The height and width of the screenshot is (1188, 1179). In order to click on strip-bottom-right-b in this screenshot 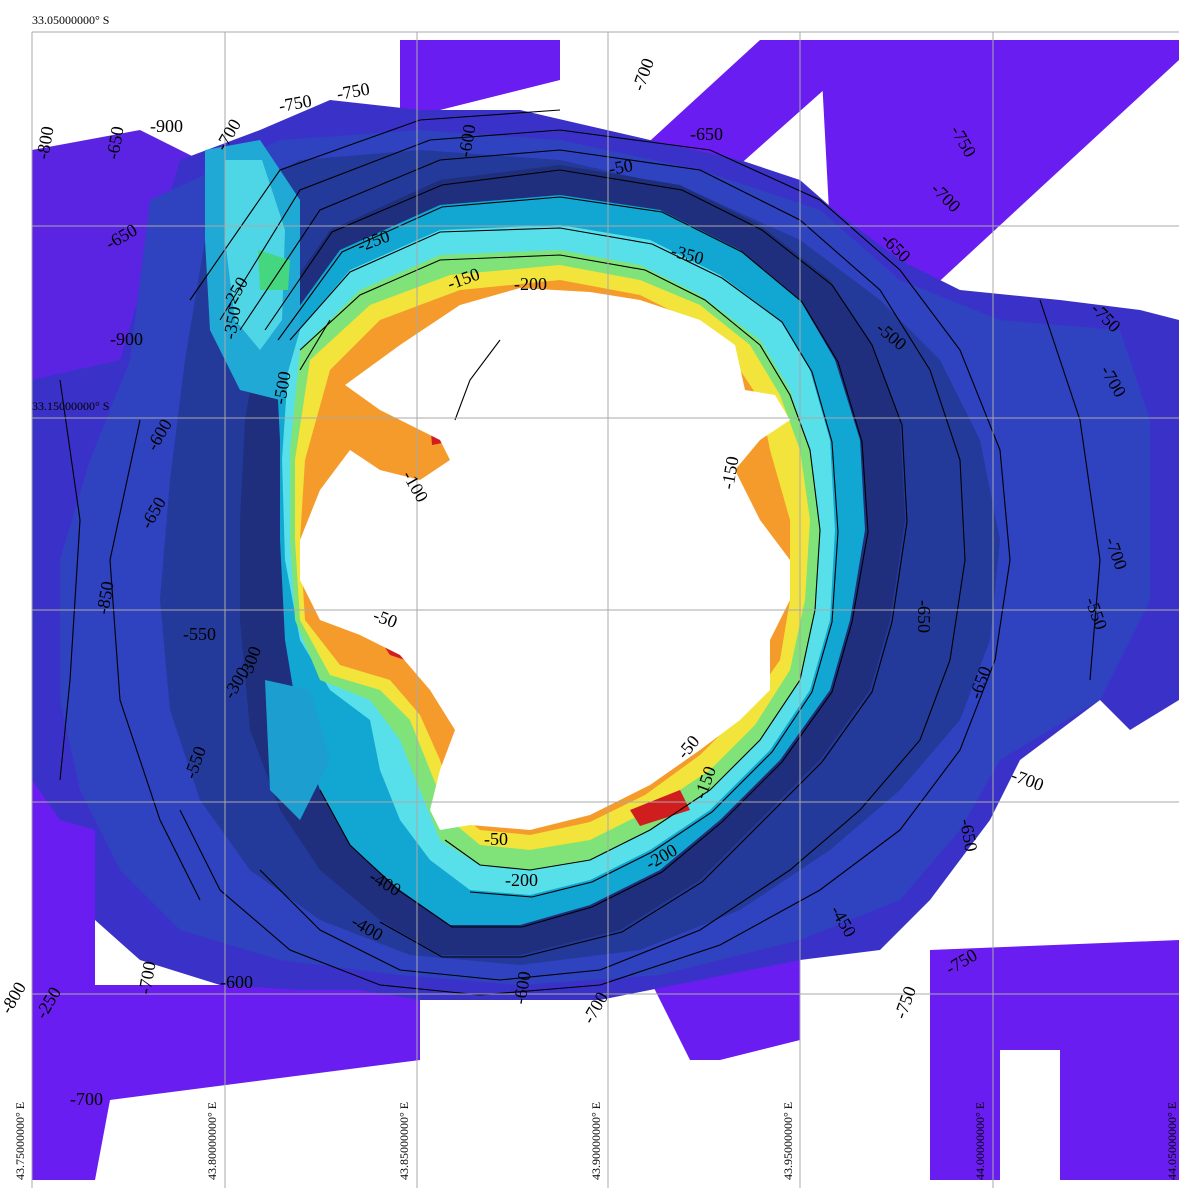, I will do `click(1119, 1115)`.